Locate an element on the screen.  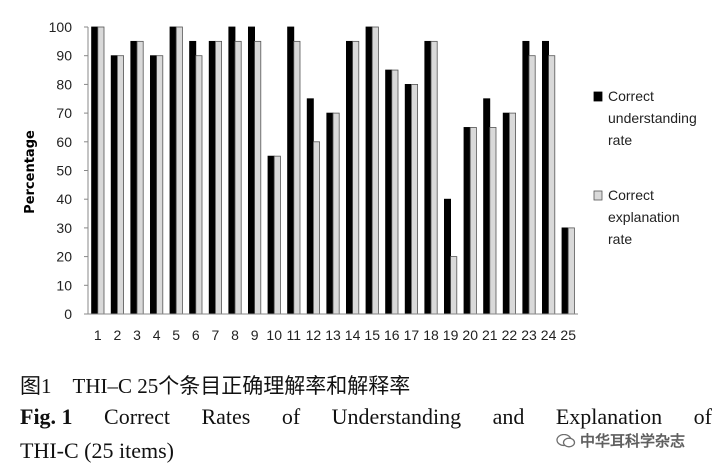
figure-caption-chinese: 图1 THI–C 25个条目正确理解率和解释率 is located at coordinates (215, 386).